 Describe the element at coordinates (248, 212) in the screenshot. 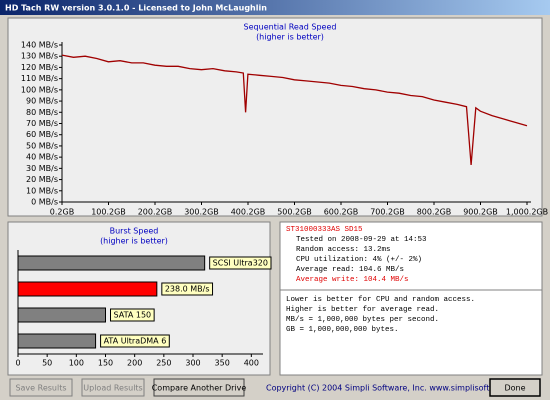

I see `x-tick-label: 400.2GB` at that location.